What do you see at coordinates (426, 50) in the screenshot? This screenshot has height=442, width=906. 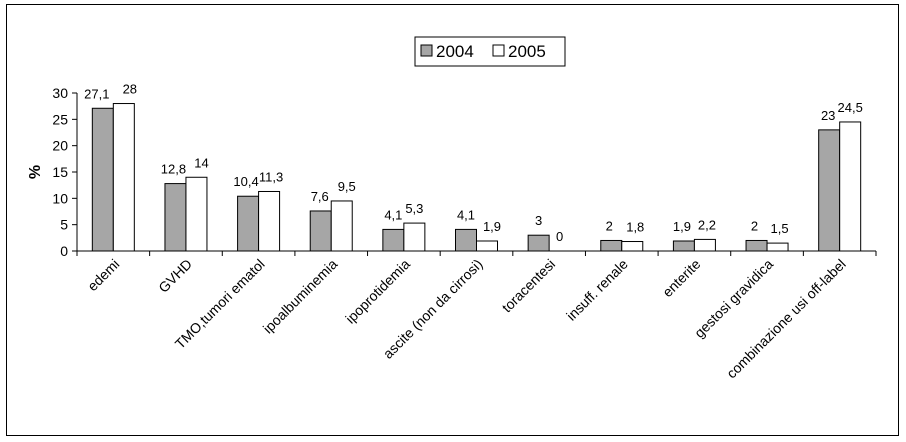 I see `legend-swatch-2004` at bounding box center [426, 50].